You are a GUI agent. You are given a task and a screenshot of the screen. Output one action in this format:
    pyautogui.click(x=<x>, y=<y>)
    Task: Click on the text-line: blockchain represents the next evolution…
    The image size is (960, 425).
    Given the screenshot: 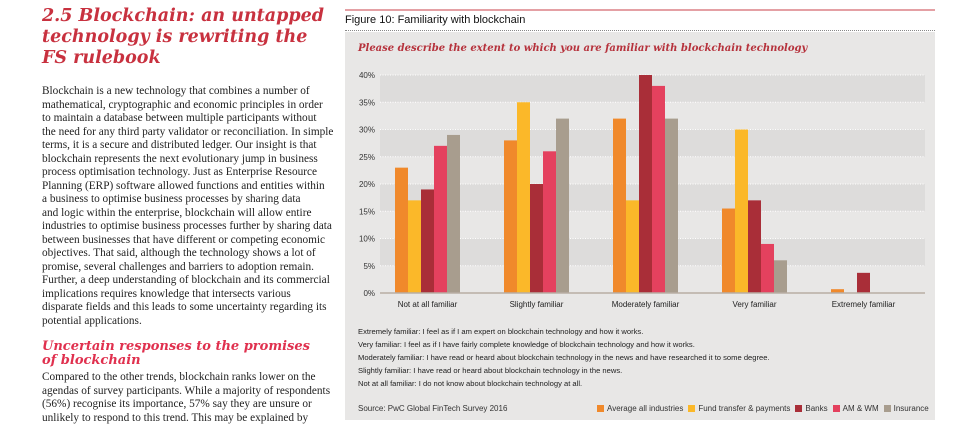 What is the action you would take?
    pyautogui.click(x=192, y=160)
    